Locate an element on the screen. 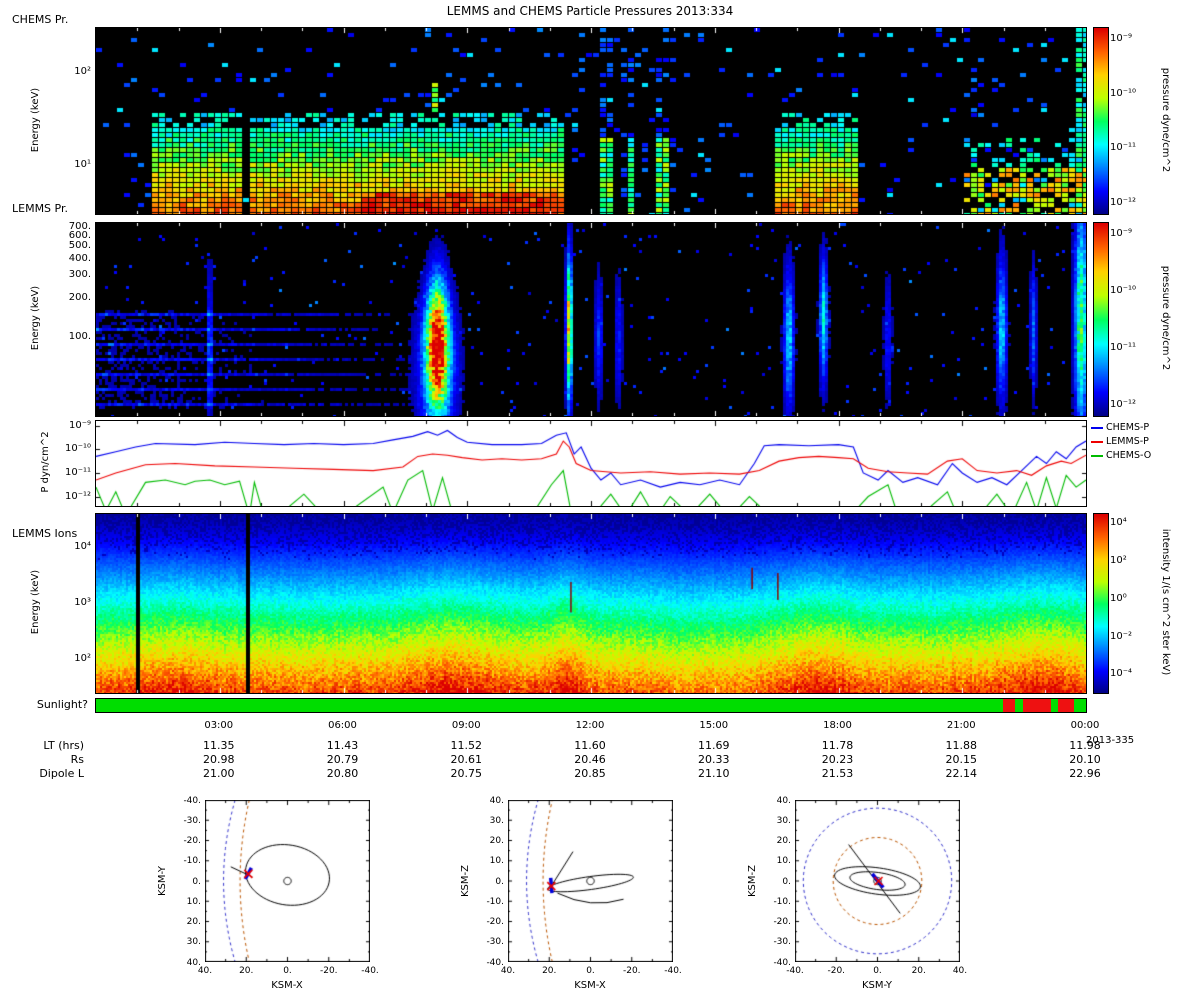 The height and width of the screenshot is (1000, 1200). orbit-y-tick-label: -10. is located at coordinates (495, 901).